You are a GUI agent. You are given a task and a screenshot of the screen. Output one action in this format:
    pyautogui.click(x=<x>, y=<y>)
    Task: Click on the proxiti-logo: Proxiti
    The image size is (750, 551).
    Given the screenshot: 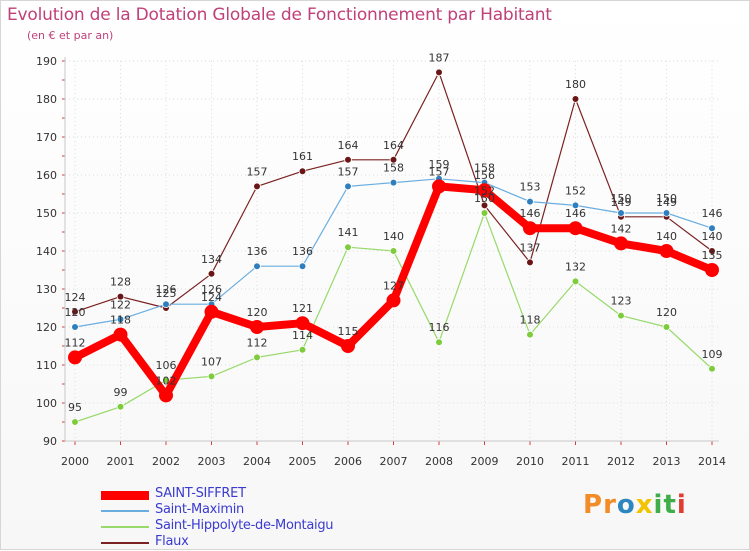 What is the action you would take?
    pyautogui.click(x=635, y=505)
    